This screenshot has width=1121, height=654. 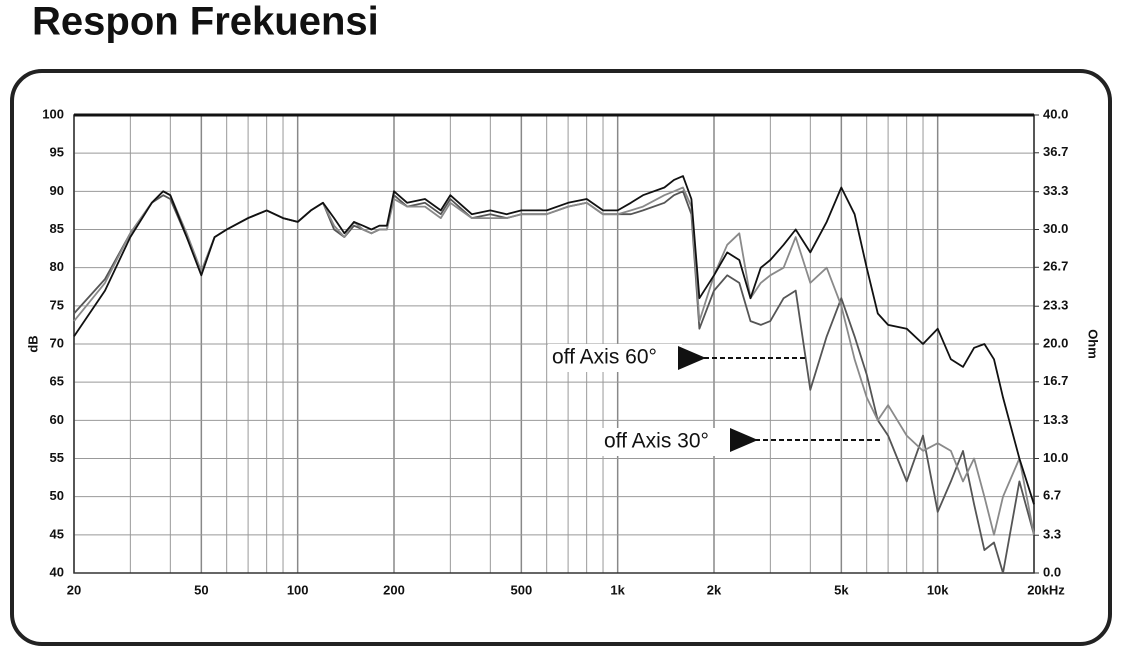 What do you see at coordinates (938, 589) in the screenshot?
I see `x-tick-label: 10k` at bounding box center [938, 589].